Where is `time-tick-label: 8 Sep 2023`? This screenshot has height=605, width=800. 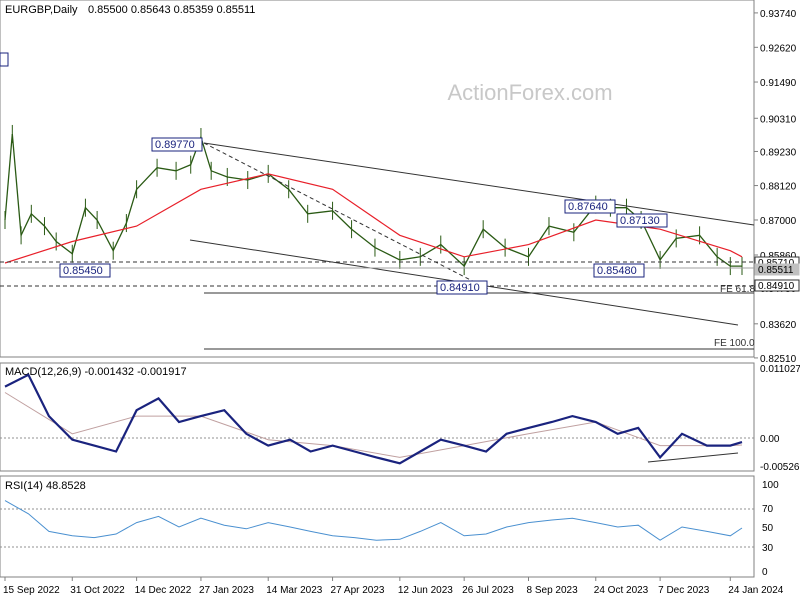 time-tick-label: 8 Sep 2023 is located at coordinates (553, 590).